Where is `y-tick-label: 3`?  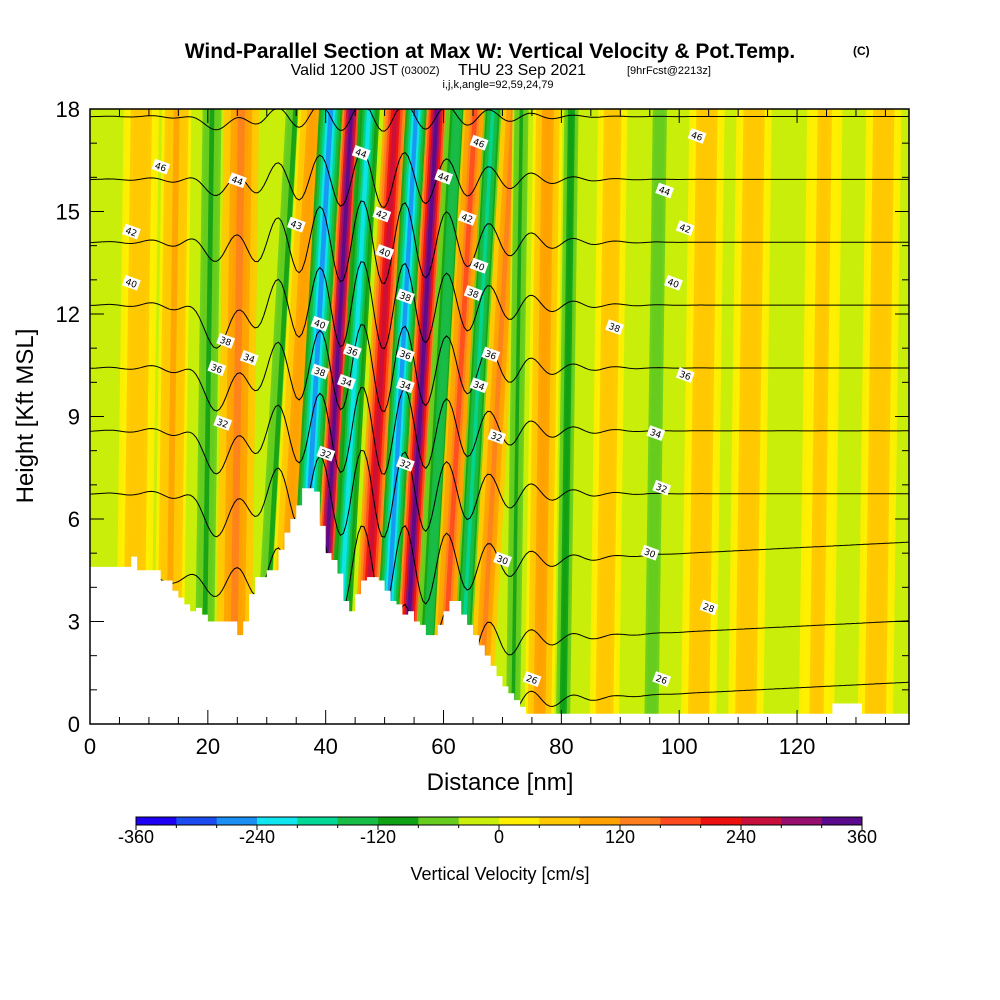
y-tick-label: 3 is located at coordinates (74, 622).